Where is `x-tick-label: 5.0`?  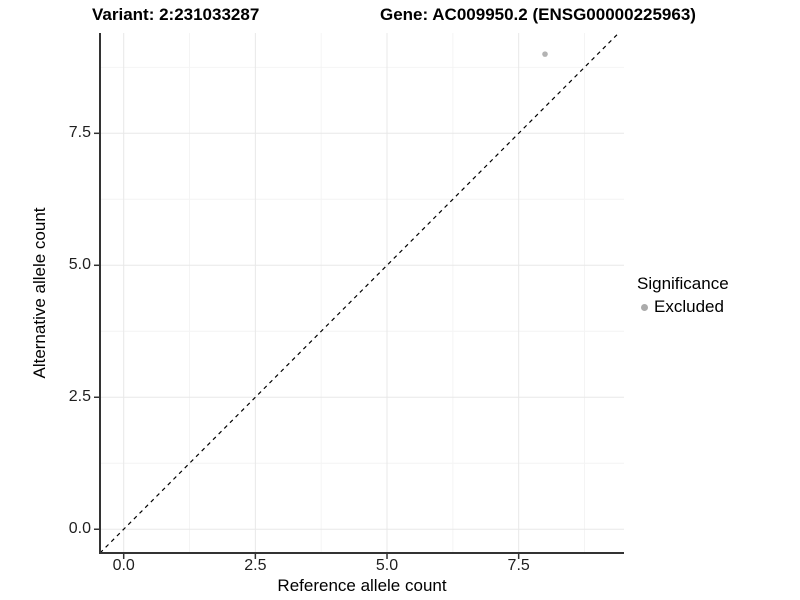
x-tick-label: 5.0 is located at coordinates (387, 565).